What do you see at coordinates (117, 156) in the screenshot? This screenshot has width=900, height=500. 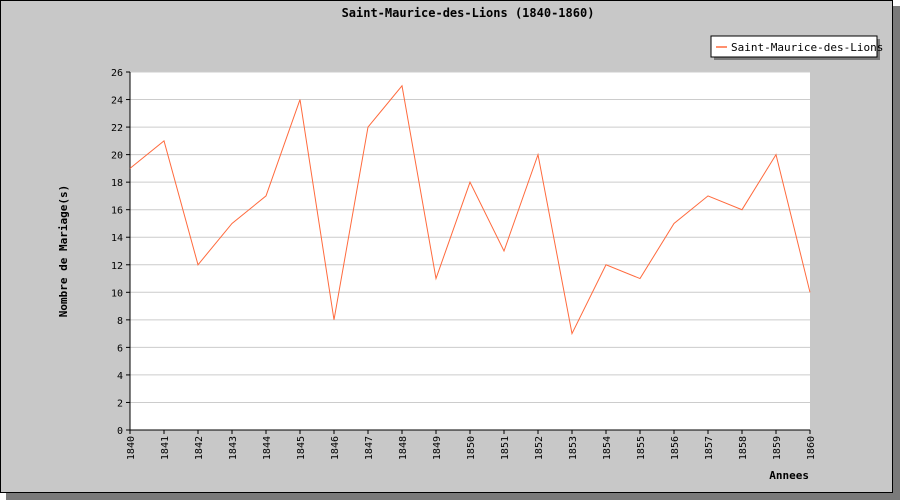 I see `y-tick-label: 20` at bounding box center [117, 156].